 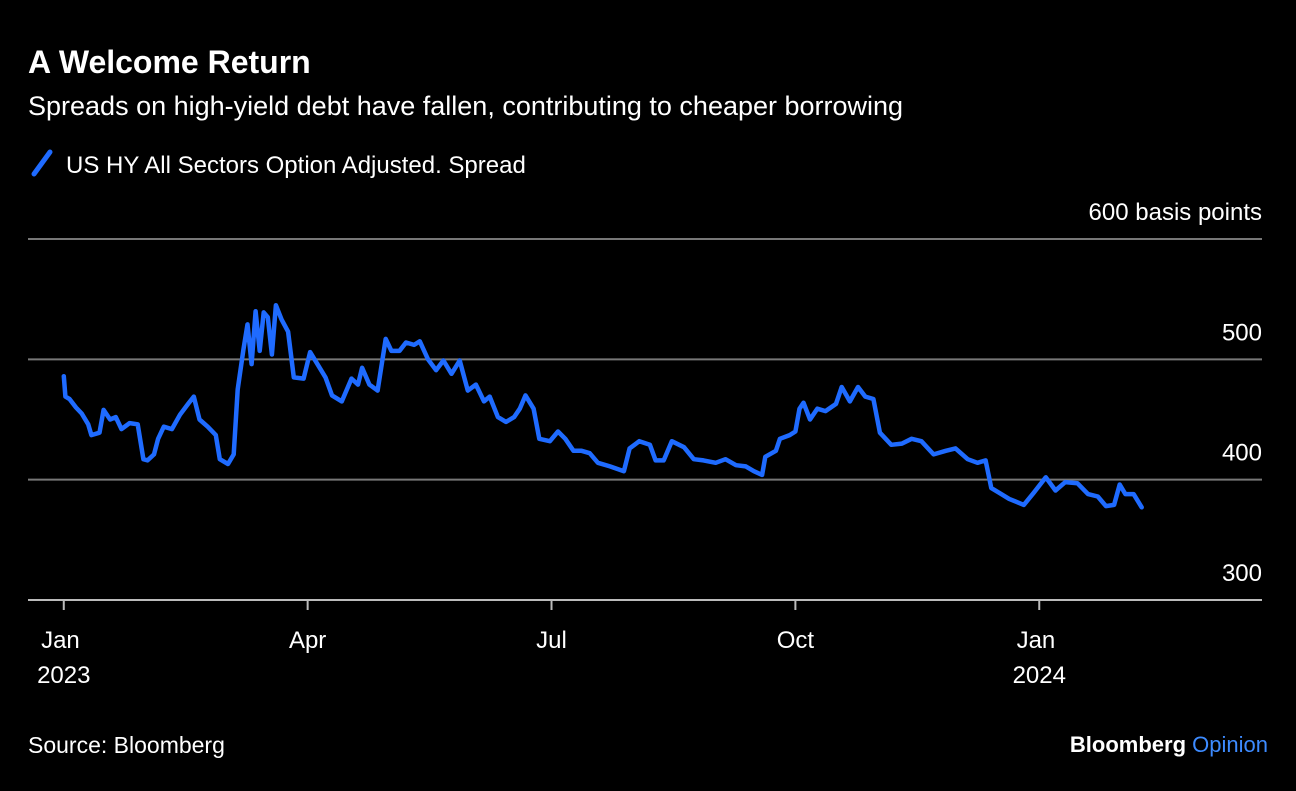 I want to click on x-tick-label: Oct, so click(x=796, y=640).